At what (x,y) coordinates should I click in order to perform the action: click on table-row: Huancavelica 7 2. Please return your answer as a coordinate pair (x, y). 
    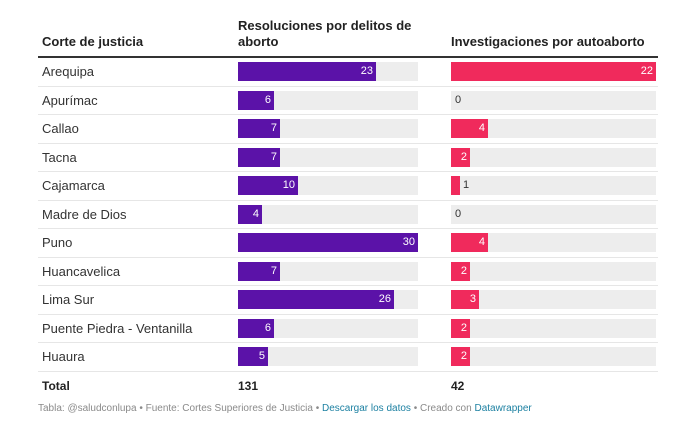
    Looking at the image, I should click on (348, 272).